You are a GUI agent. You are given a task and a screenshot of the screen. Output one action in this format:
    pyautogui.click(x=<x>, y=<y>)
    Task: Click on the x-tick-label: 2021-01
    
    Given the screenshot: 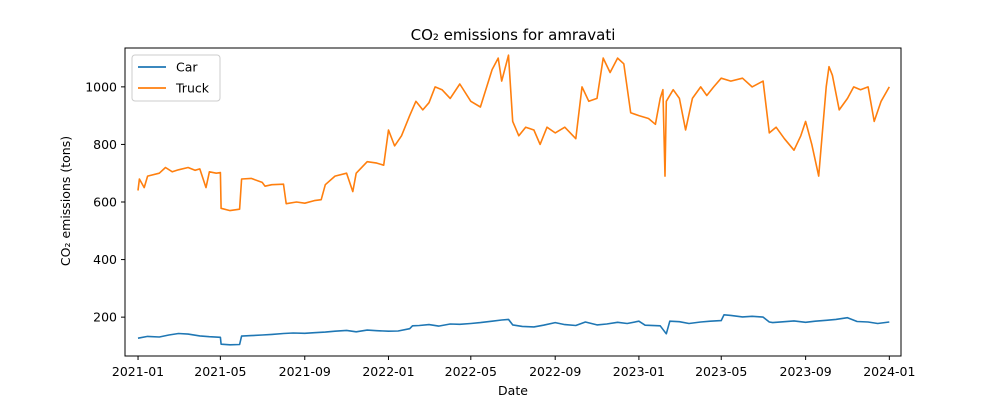 What is the action you would take?
    pyautogui.click(x=138, y=371)
    